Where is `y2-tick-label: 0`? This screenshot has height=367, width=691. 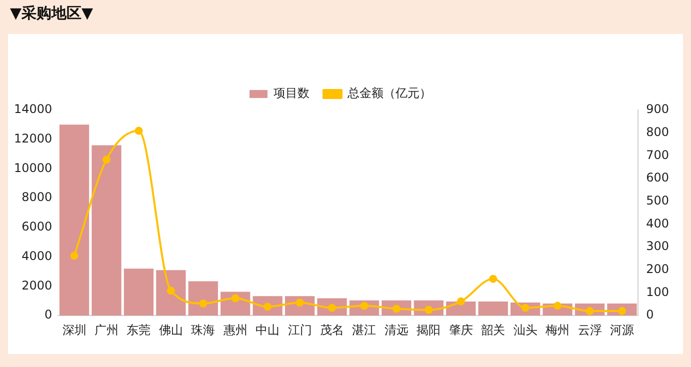 y2-tick-label: 0 is located at coordinates (650, 315).